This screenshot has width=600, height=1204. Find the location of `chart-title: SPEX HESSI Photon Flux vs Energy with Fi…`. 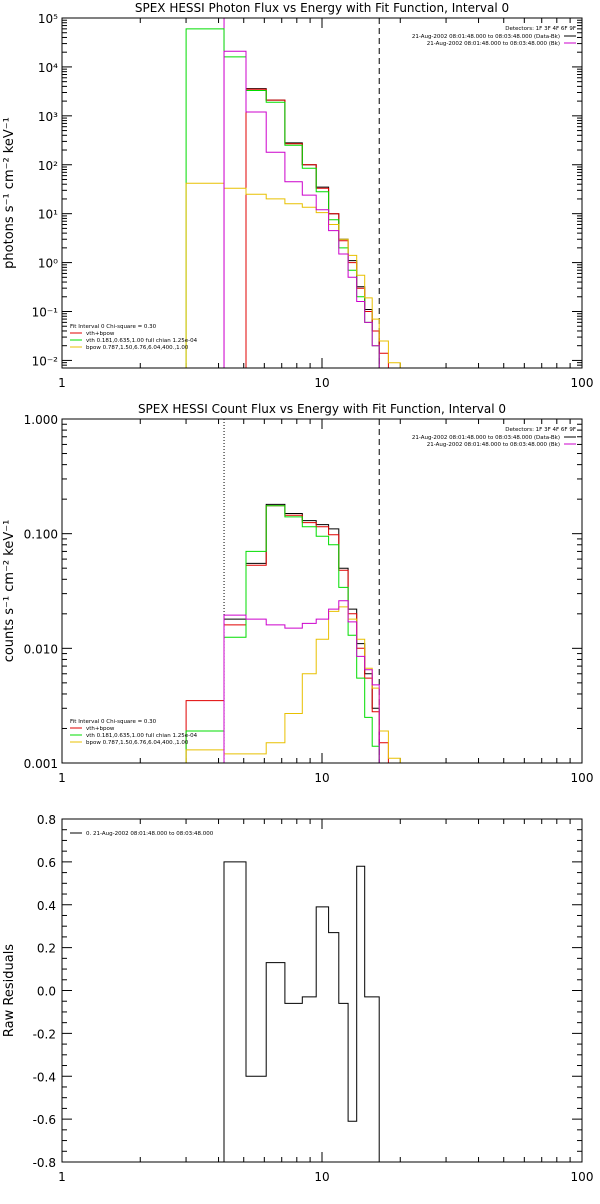

chart-title: SPEX HESSI Photon Flux vs Energy with Fi… is located at coordinates (322, 8).